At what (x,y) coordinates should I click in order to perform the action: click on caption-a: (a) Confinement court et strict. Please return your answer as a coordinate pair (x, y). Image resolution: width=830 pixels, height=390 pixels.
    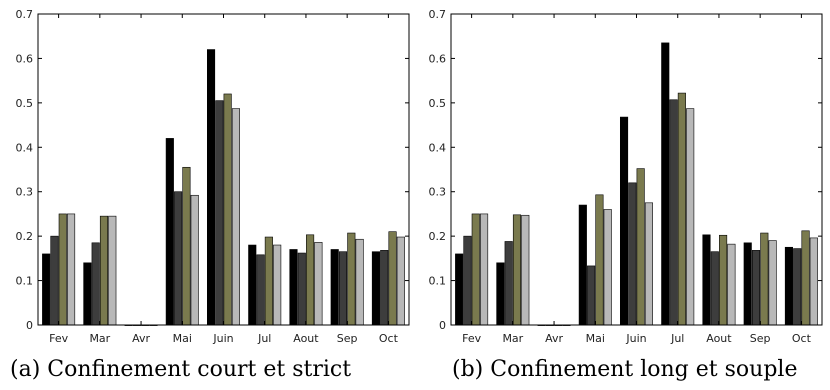
    Looking at the image, I should click on (180, 369).